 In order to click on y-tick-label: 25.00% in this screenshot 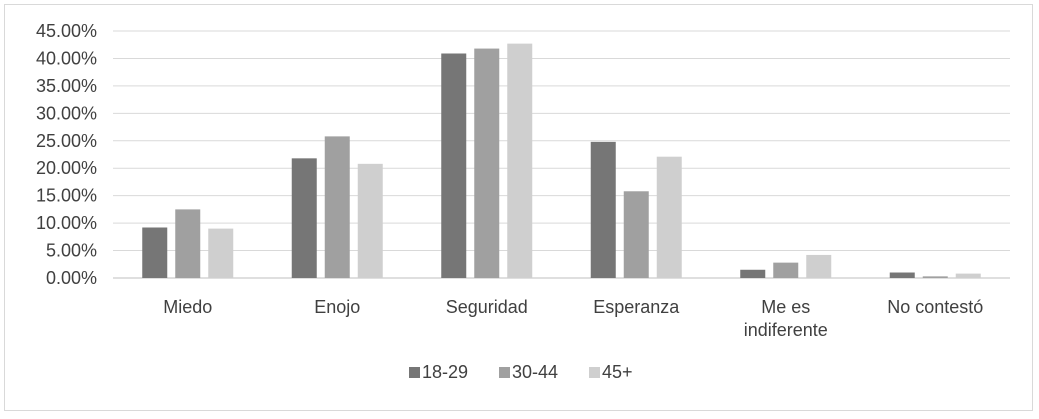, I will do `click(66, 141)`.